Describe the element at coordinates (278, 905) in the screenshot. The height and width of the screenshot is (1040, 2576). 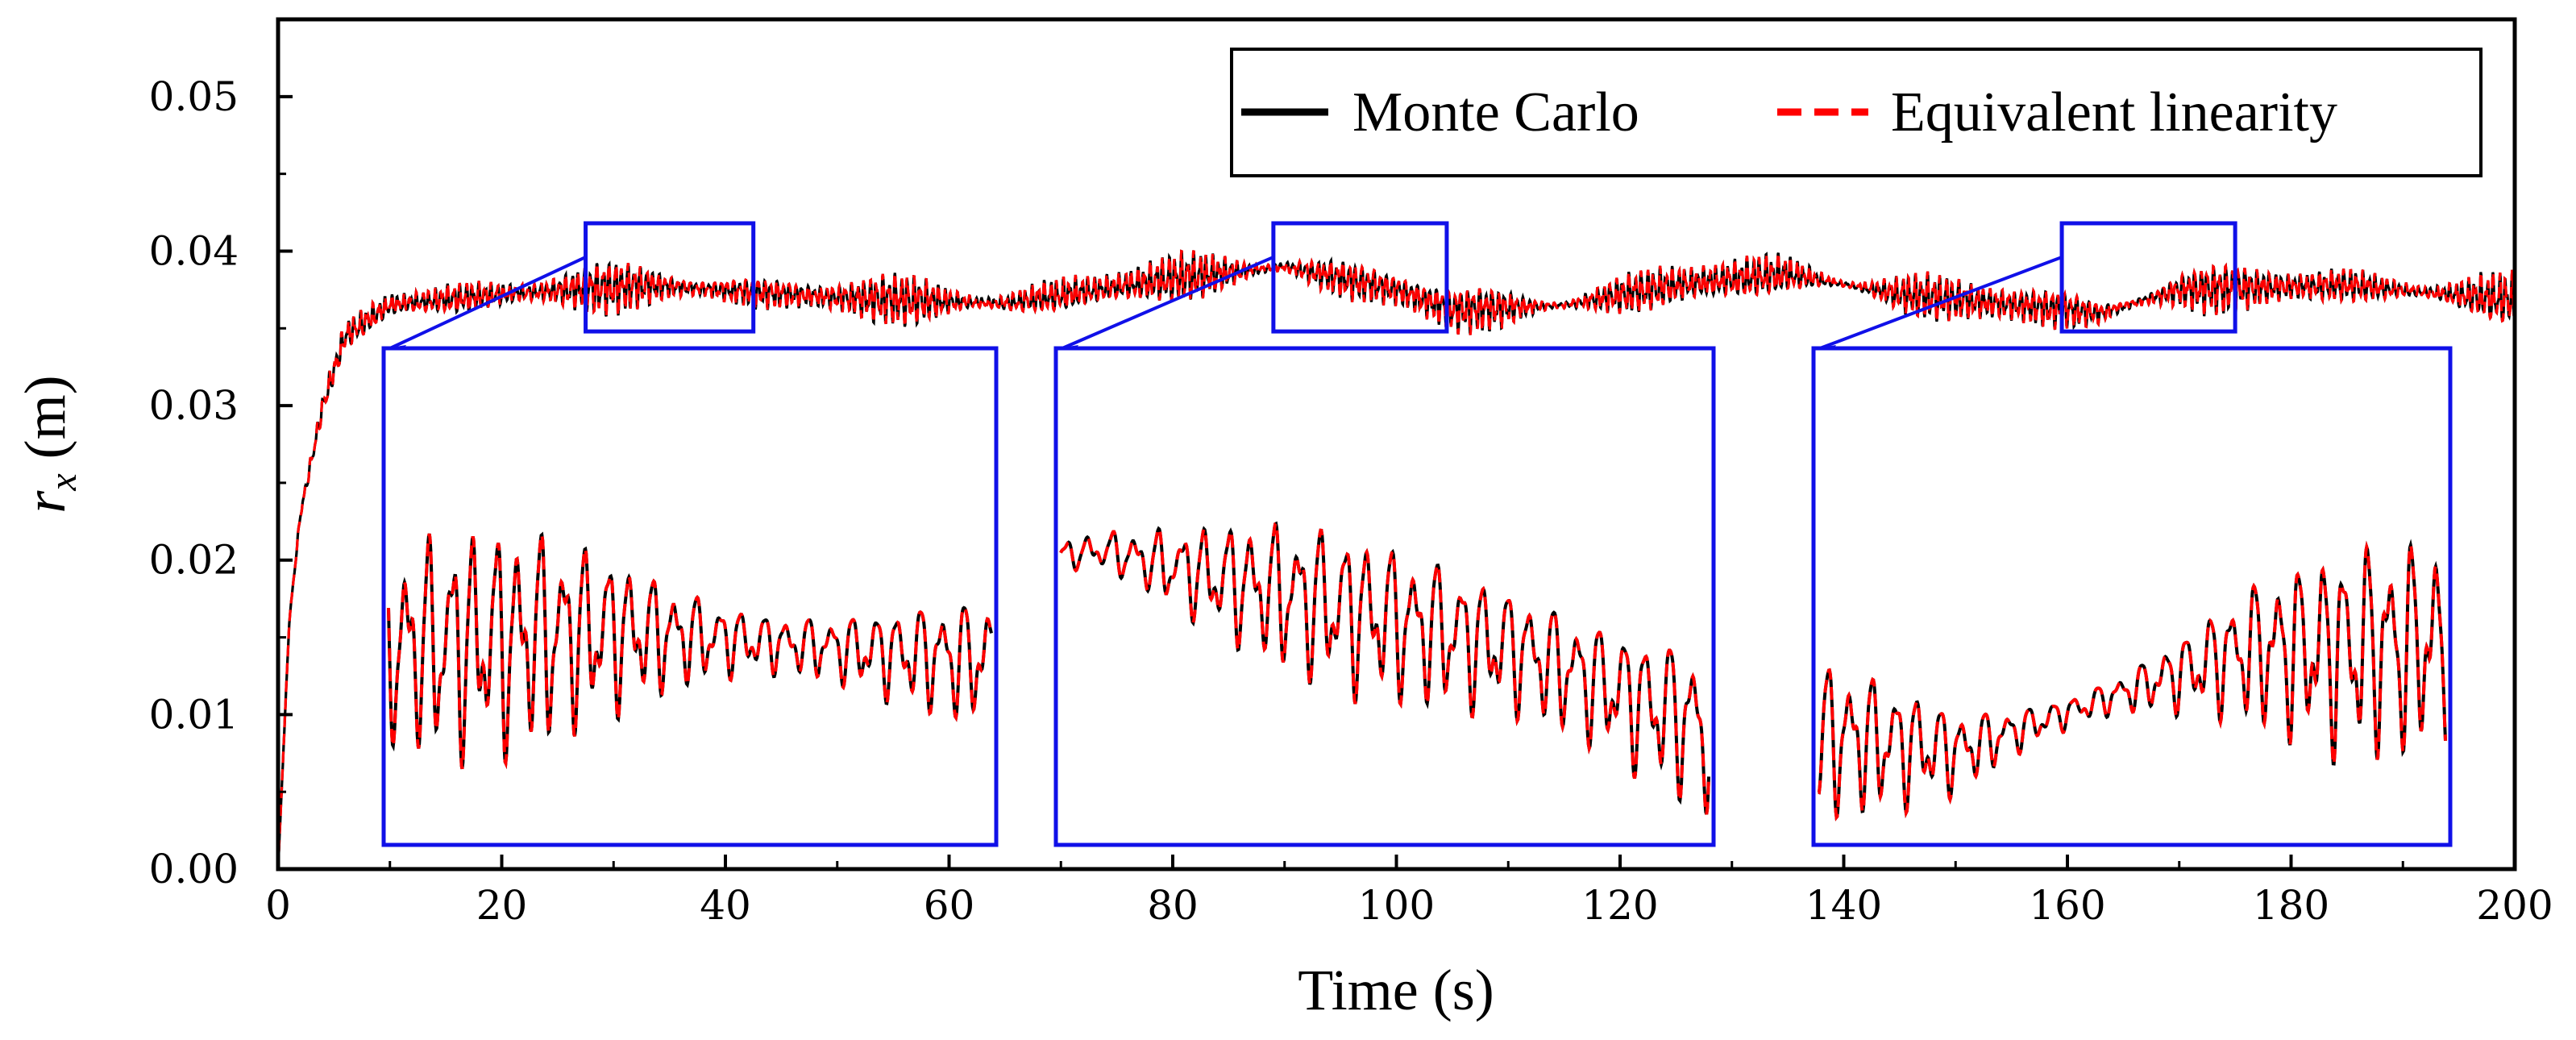
I see `x-tick-label: 0` at that location.